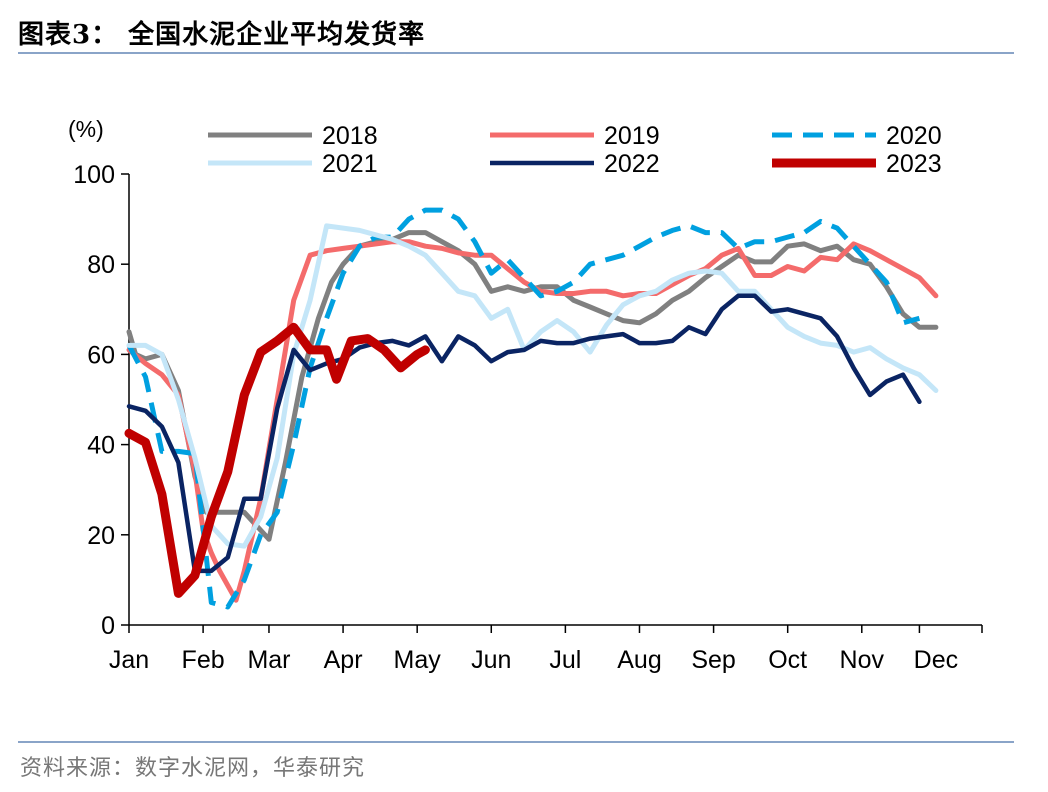  What do you see at coordinates (86, 129) in the screenshot?
I see `y-axis-unit-label: (%)` at bounding box center [86, 129].